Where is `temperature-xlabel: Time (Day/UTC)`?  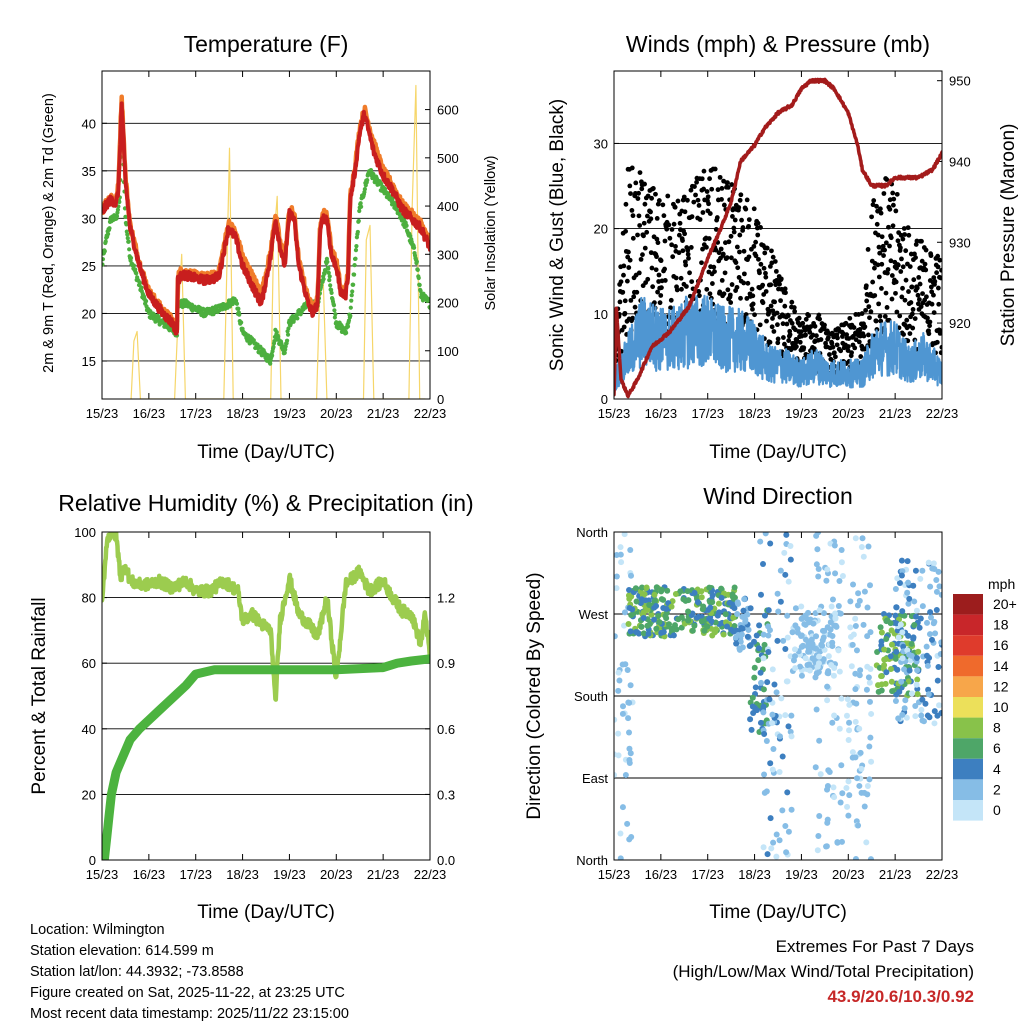
temperature-xlabel: Time (Day/UTC) is located at coordinates (266, 452).